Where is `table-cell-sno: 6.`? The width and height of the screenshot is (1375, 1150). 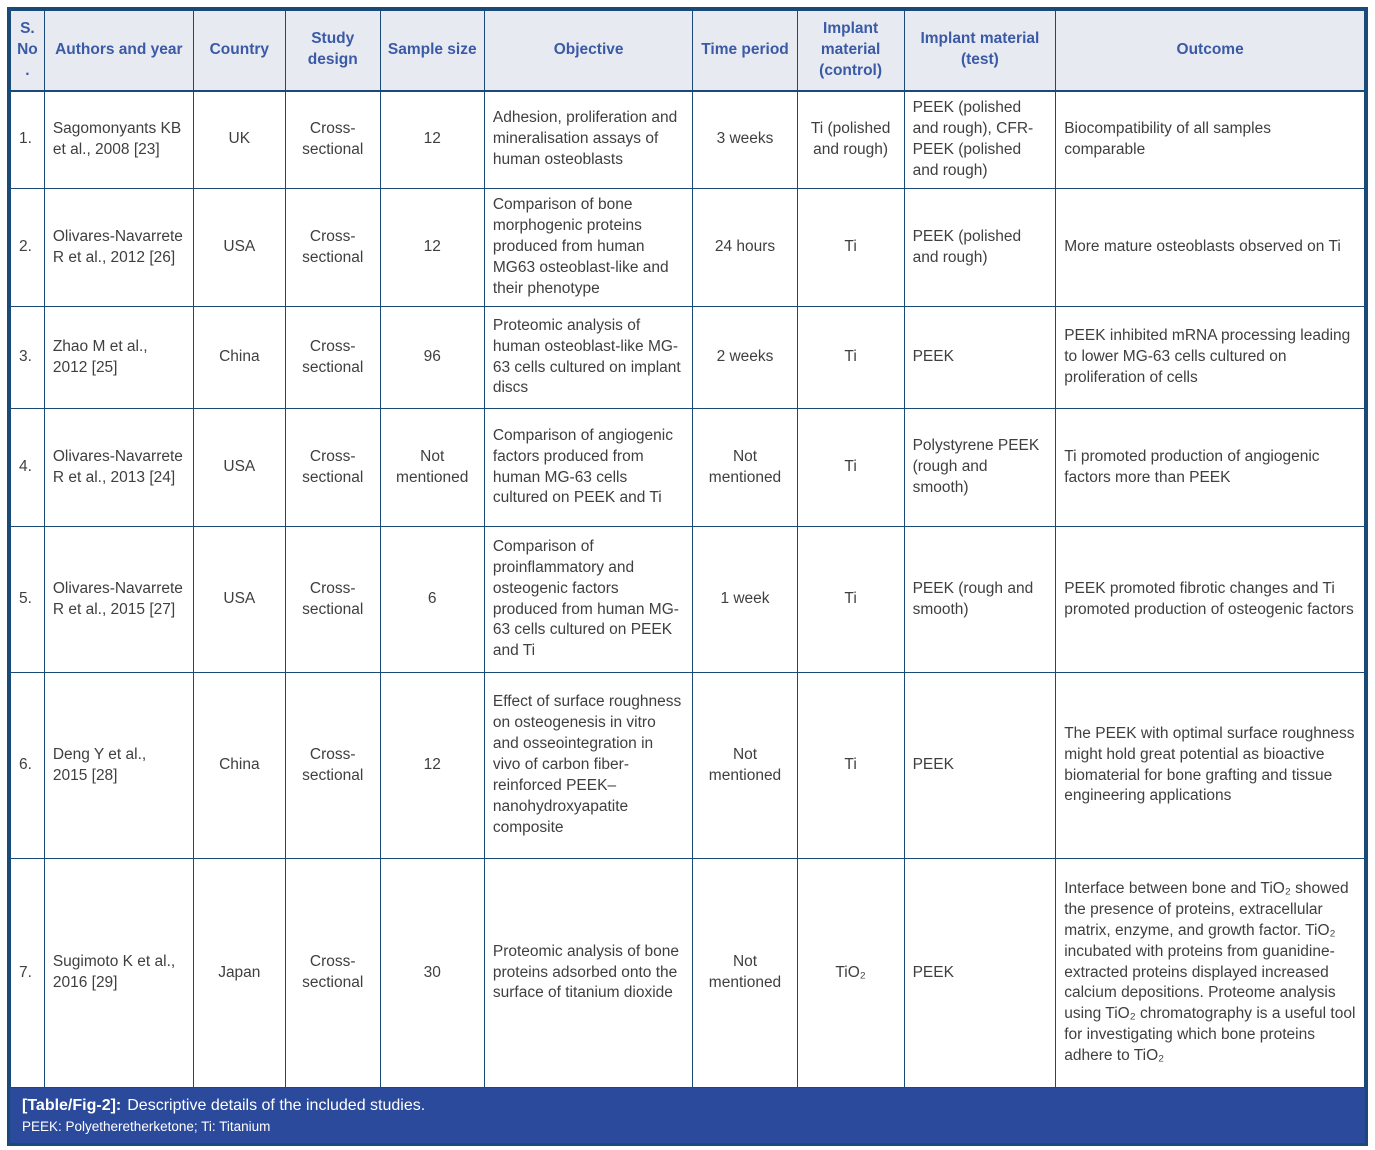
table-cell-sno: 6. is located at coordinates (27, 765).